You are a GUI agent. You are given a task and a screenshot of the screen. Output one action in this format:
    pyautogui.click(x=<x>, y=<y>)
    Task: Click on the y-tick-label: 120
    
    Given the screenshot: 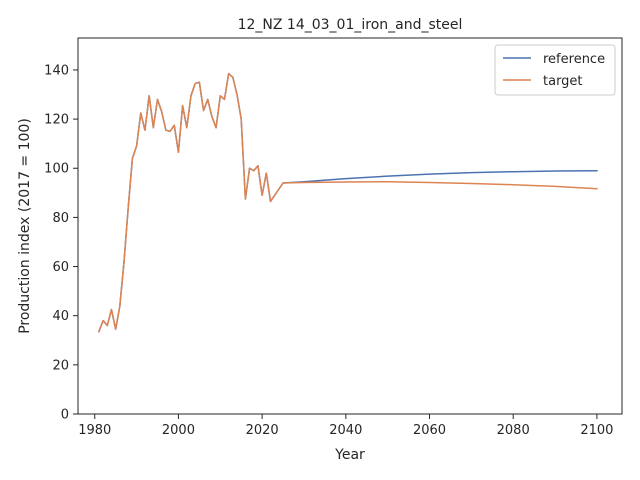 What is the action you would take?
    pyautogui.click(x=56, y=120)
    